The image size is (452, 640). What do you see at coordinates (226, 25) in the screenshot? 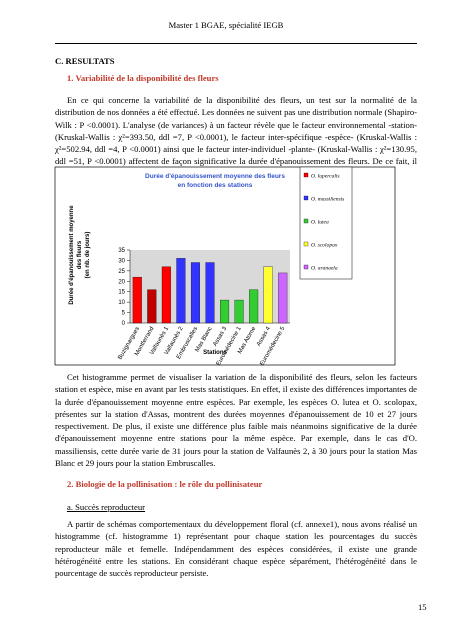
I see `header: Master 1 BGAE, spécialité IEGB` at bounding box center [226, 25].